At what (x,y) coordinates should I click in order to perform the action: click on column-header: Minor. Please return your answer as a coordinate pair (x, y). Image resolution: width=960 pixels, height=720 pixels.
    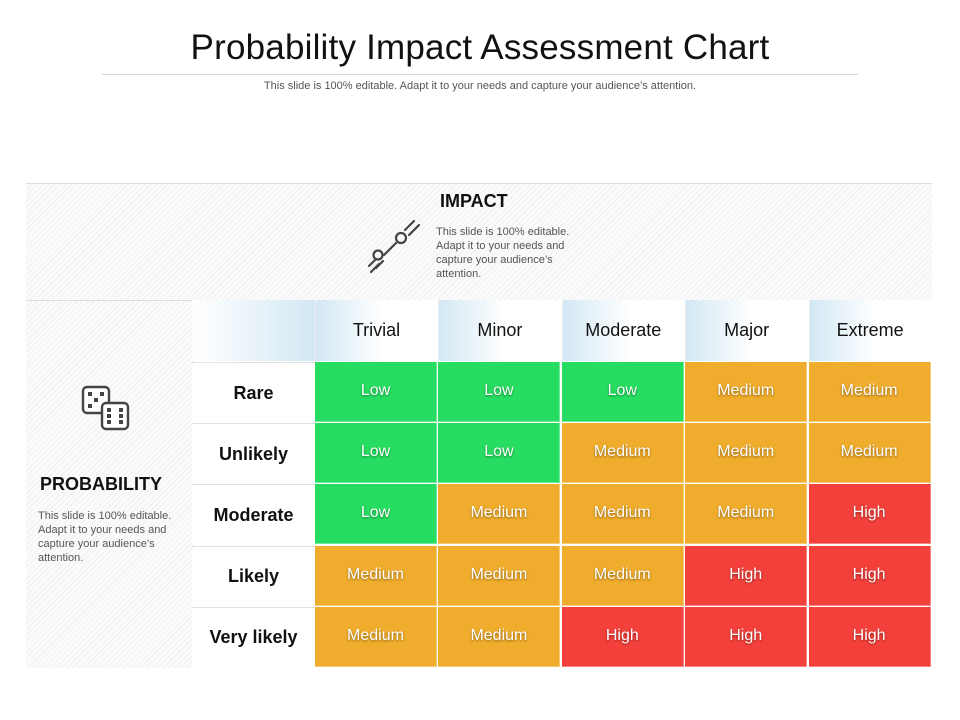
    Looking at the image, I should click on (499, 330).